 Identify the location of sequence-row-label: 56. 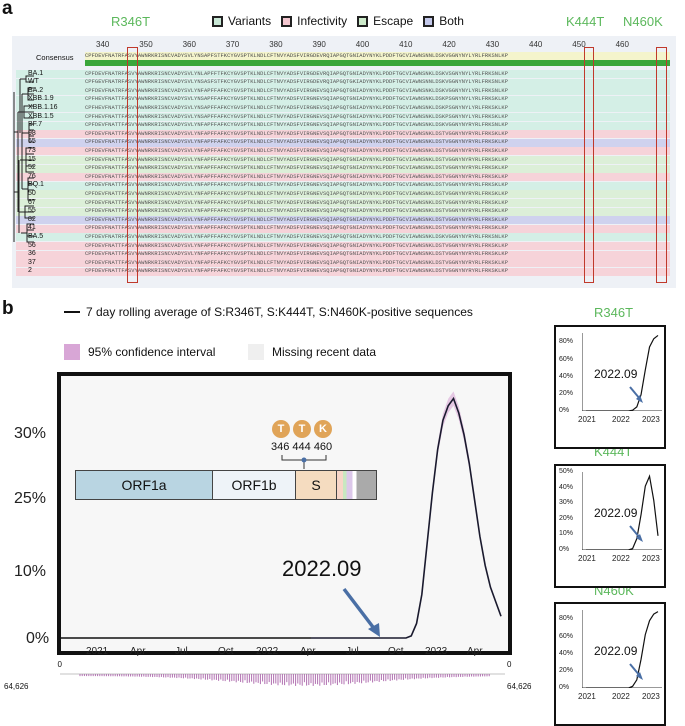
(32, 245).